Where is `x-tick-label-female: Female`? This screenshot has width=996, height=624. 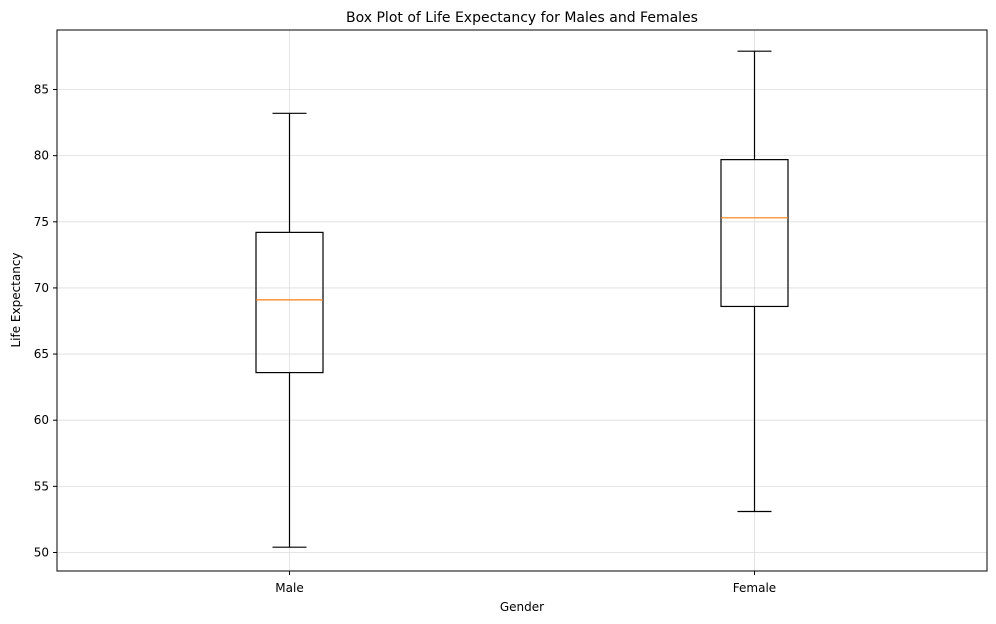
x-tick-label-female: Female is located at coordinates (754, 588).